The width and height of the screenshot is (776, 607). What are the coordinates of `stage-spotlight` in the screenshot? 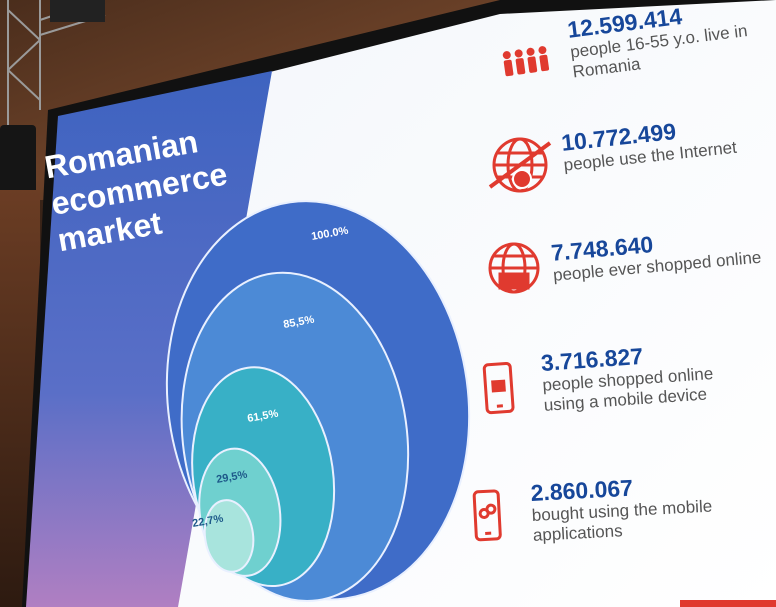 It's located at (18, 160).